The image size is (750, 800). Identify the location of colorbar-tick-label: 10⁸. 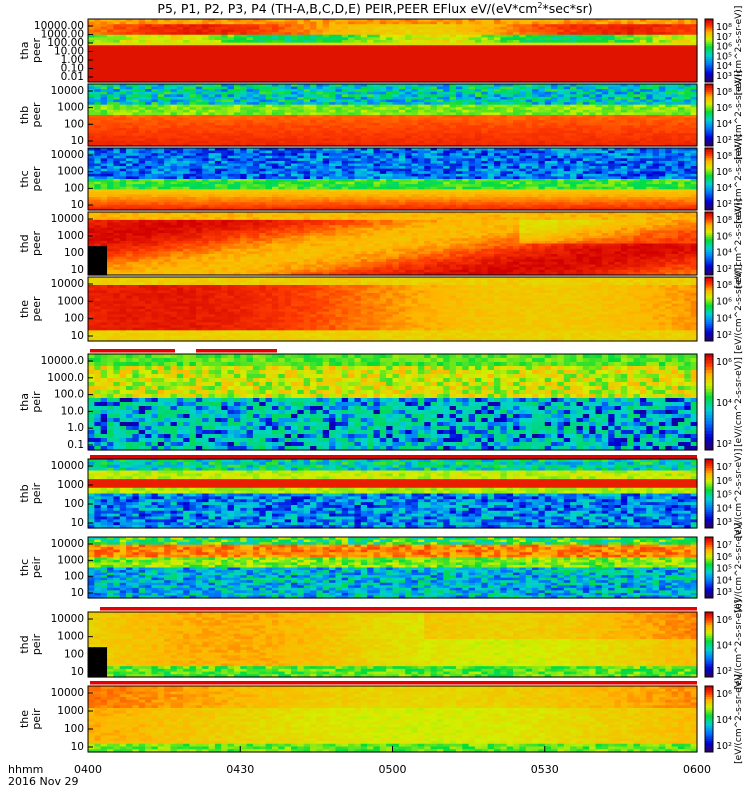
(724, 92).